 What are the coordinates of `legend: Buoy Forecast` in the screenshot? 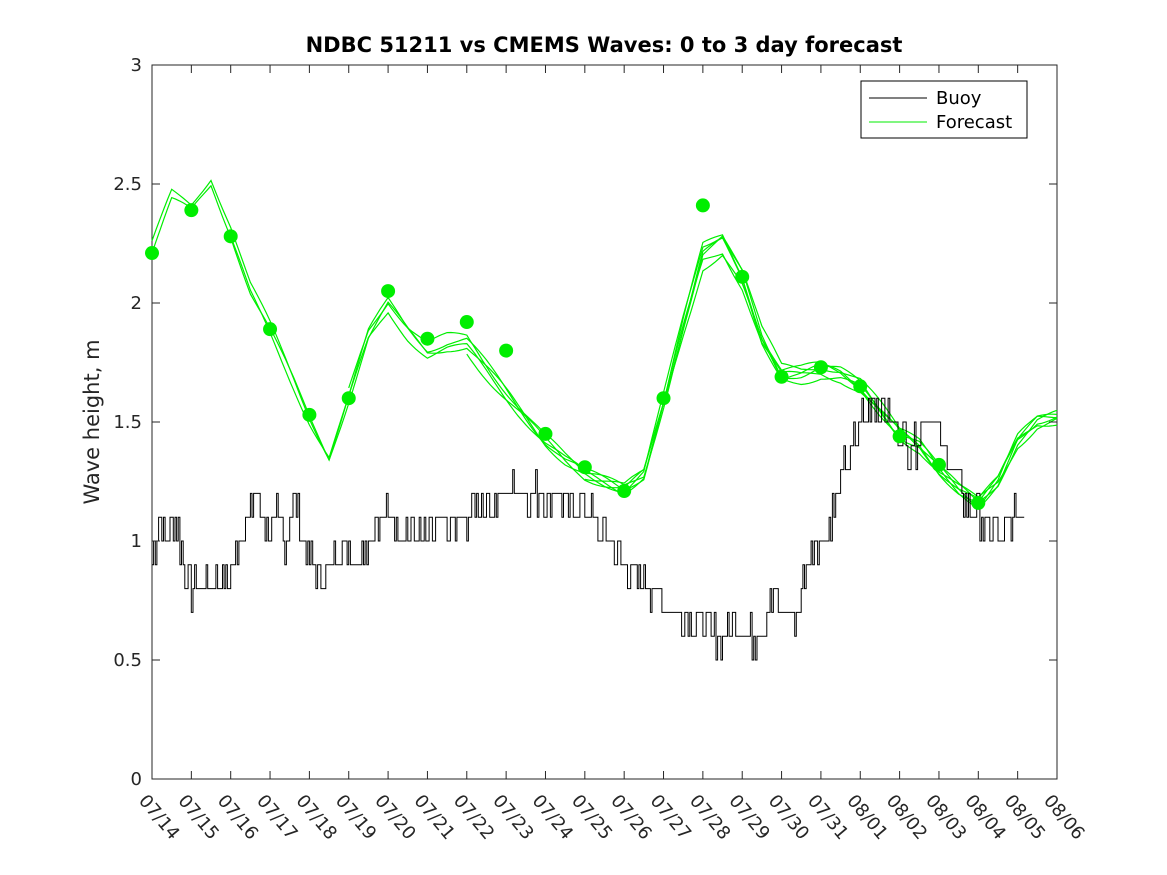 It's located at (944, 109).